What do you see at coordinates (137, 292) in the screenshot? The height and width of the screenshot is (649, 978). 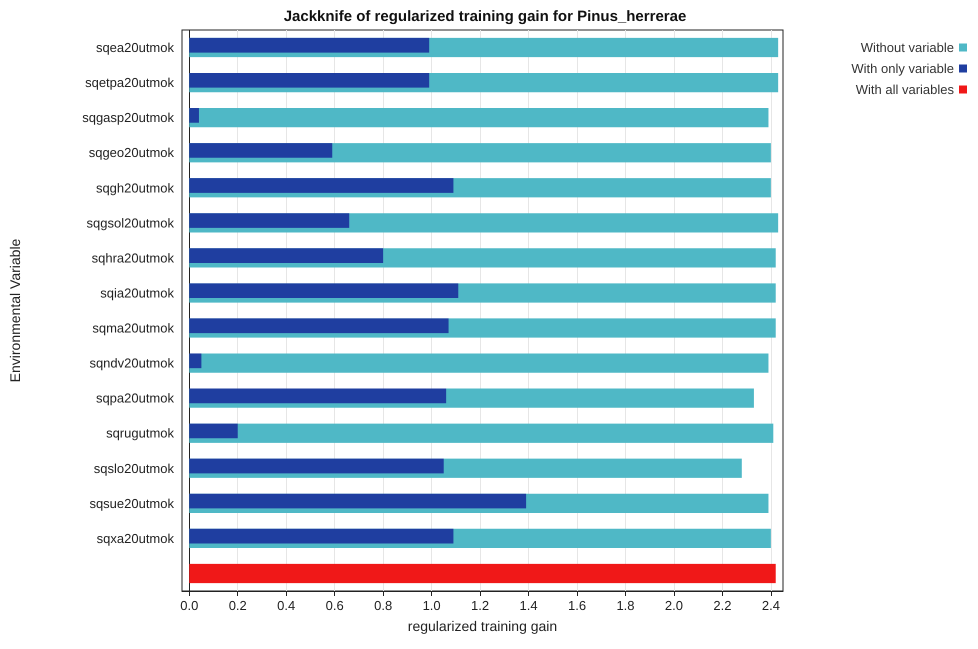 I see `y-tick-label: sqia20utmok` at bounding box center [137, 292].